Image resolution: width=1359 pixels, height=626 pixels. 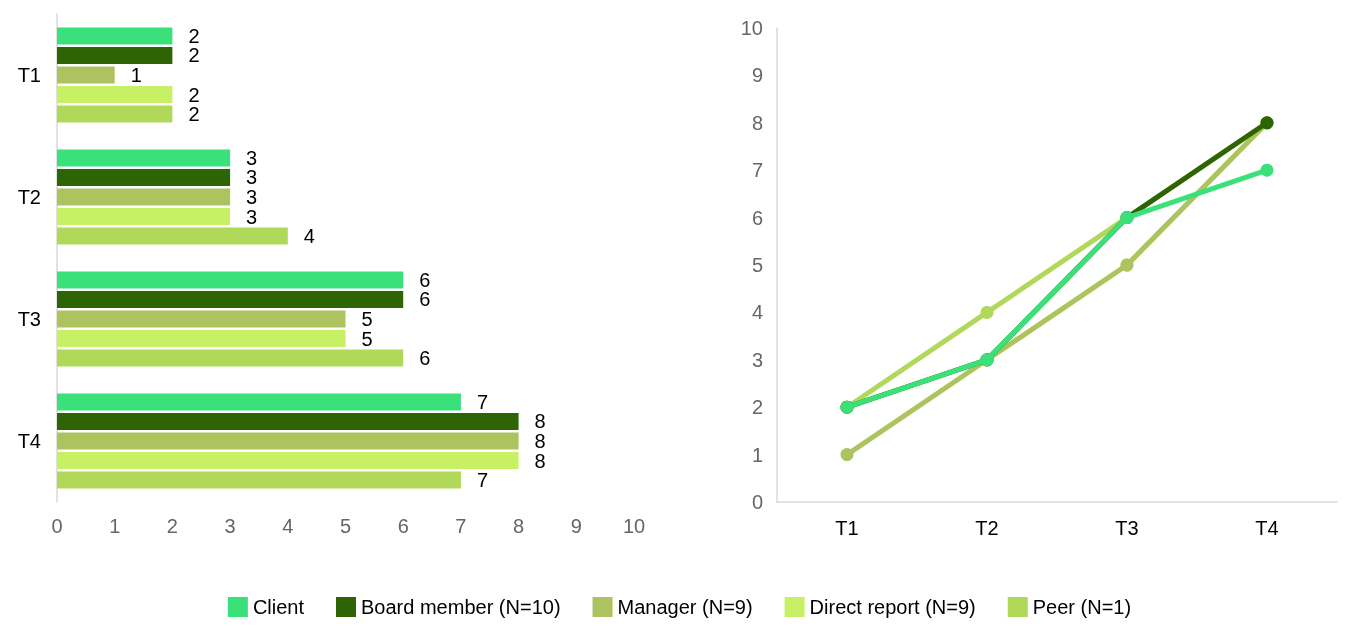 I want to click on y-tick-label: 9, so click(x=757, y=75).